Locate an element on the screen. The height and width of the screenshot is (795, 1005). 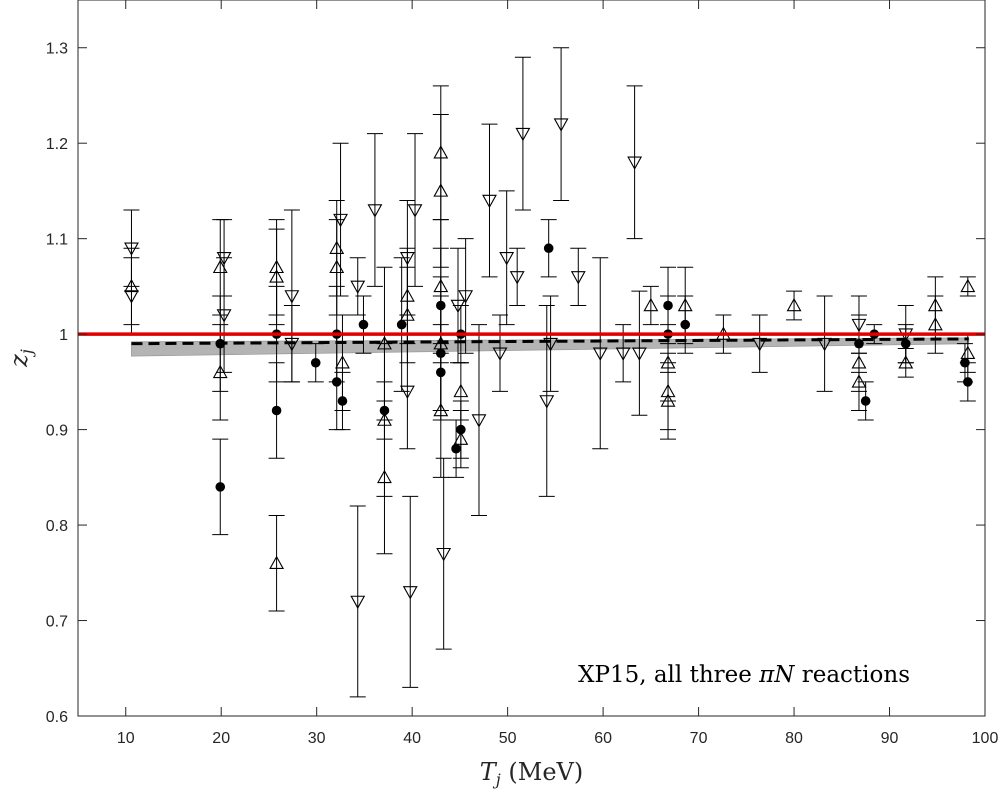
y-tick-label: 0.7 is located at coordinates (57, 622).